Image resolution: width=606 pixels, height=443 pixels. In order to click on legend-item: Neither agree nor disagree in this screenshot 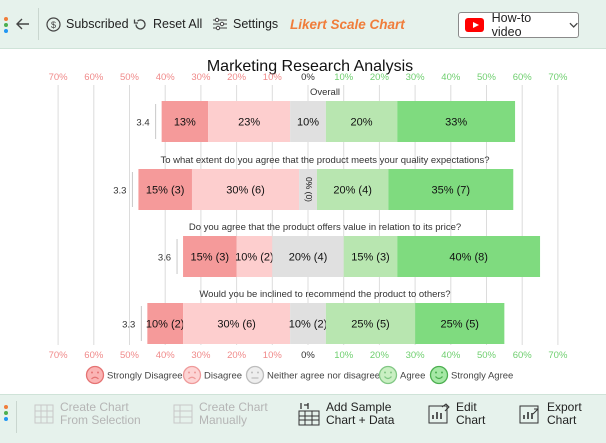, I will do `click(312, 375)`.